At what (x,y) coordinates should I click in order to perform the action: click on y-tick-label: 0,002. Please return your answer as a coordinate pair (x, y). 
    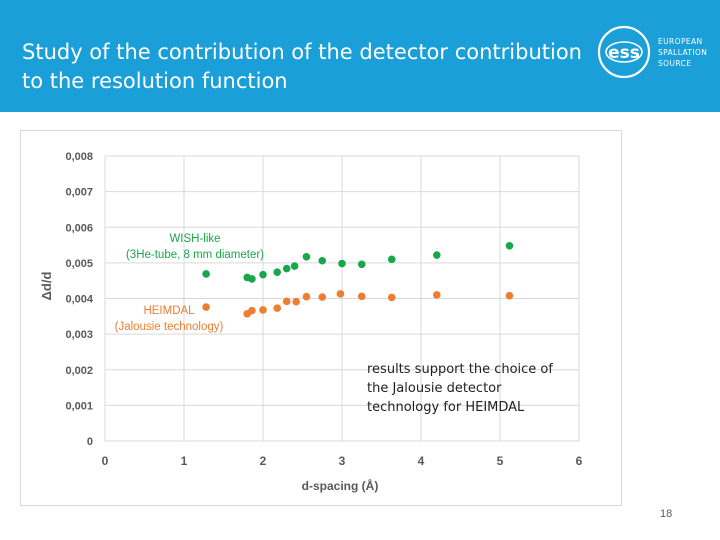
    Looking at the image, I should click on (79, 371).